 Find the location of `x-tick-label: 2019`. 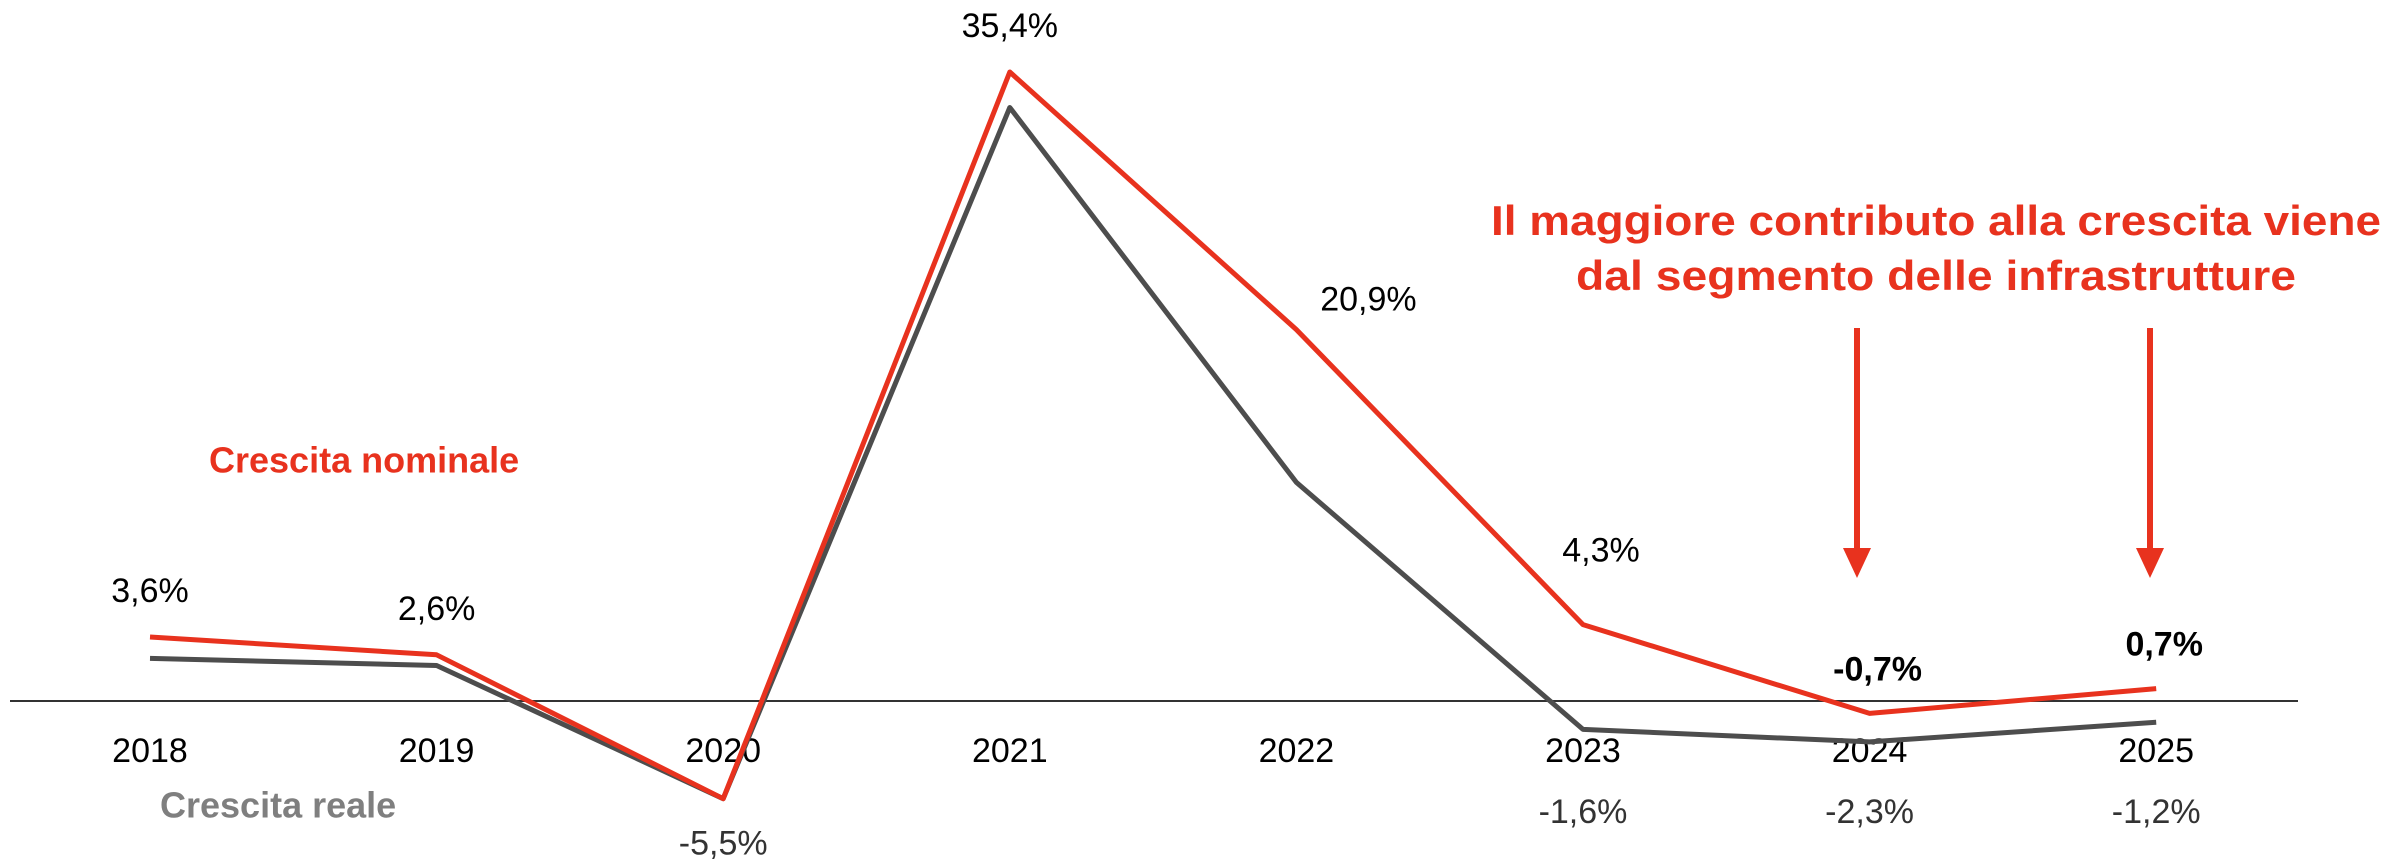

x-tick-label: 2019 is located at coordinates (437, 751).